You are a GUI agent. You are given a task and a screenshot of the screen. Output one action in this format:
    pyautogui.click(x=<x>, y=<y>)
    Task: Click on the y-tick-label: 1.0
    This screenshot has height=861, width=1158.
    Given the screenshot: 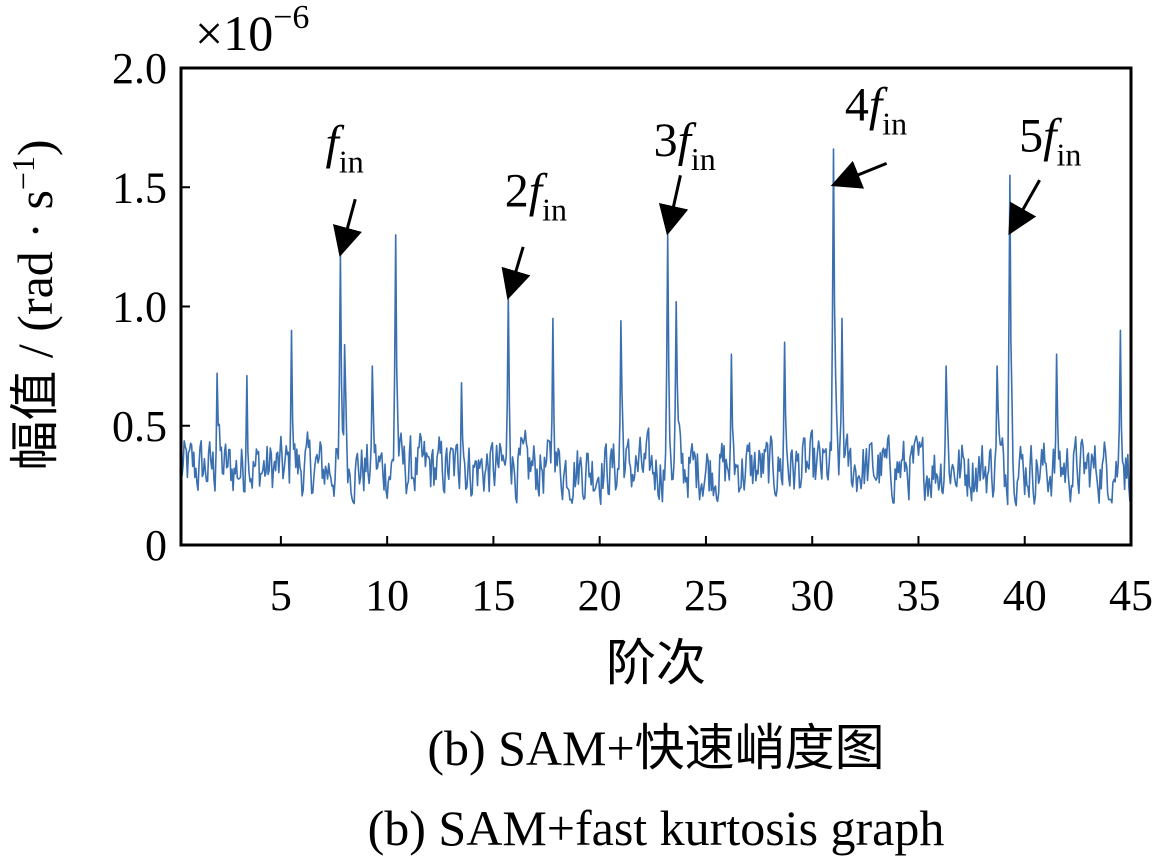 What is the action you would take?
    pyautogui.click(x=139, y=307)
    